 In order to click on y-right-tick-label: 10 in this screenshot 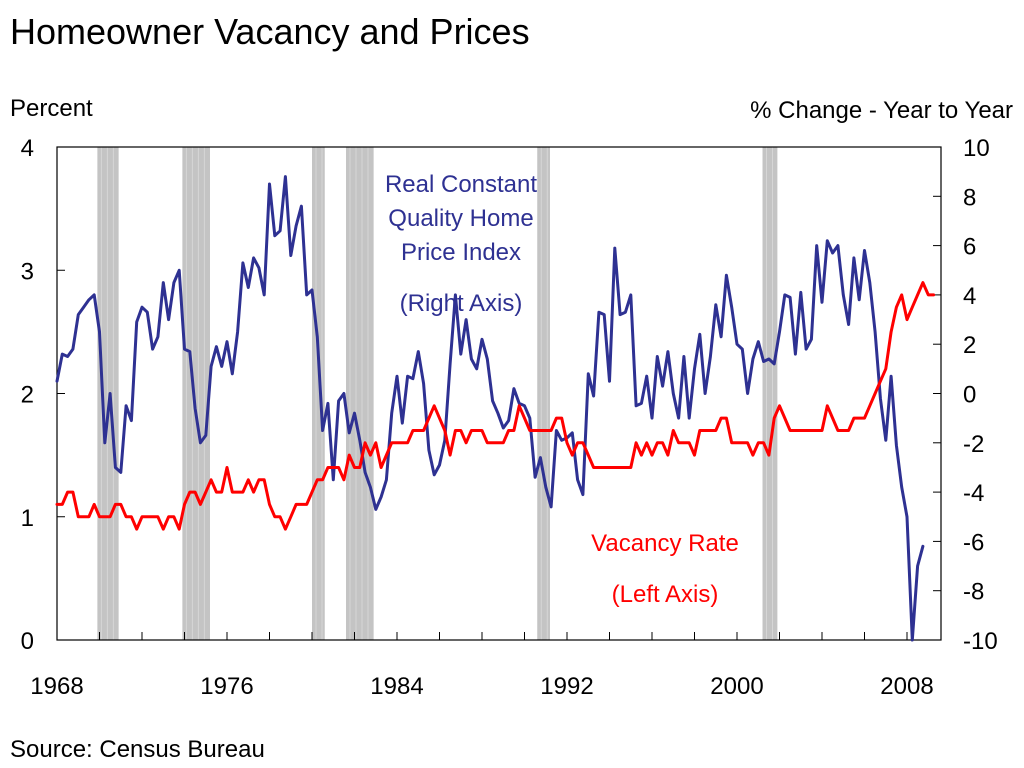, I will do `click(976, 148)`.